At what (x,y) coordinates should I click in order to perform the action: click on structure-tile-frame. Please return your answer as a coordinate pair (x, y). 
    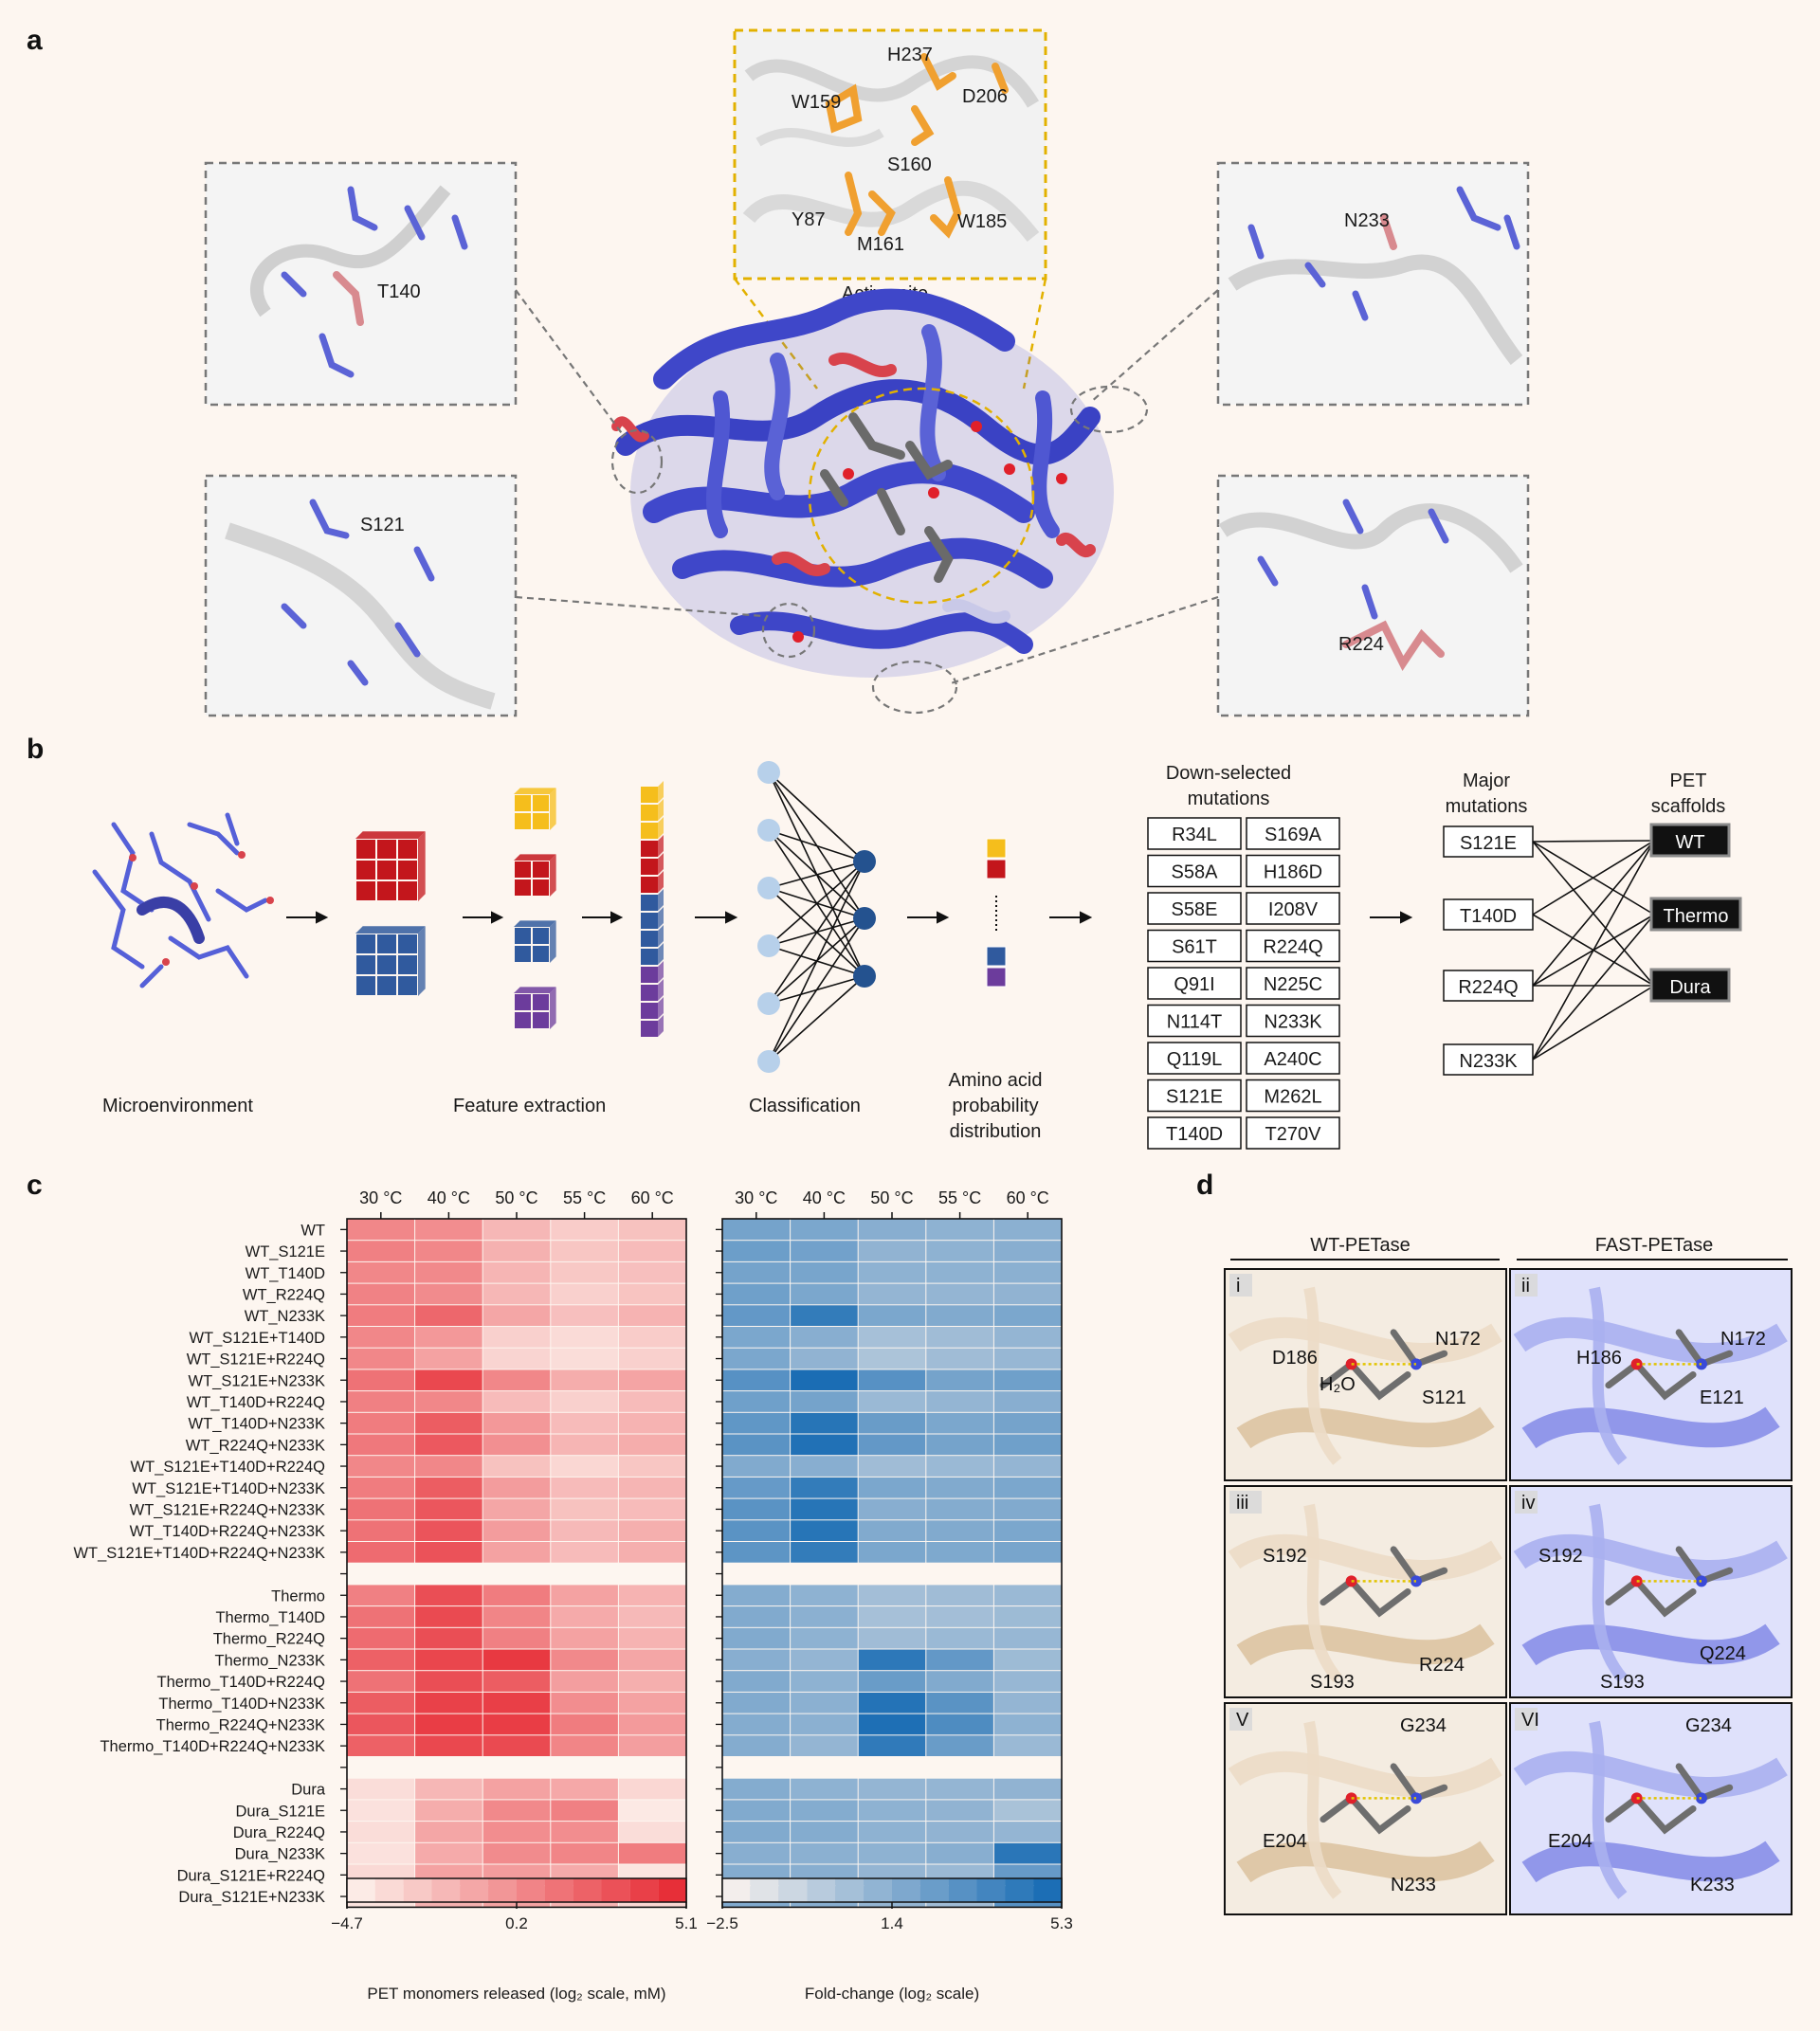
    Looking at the image, I should click on (1365, 1374).